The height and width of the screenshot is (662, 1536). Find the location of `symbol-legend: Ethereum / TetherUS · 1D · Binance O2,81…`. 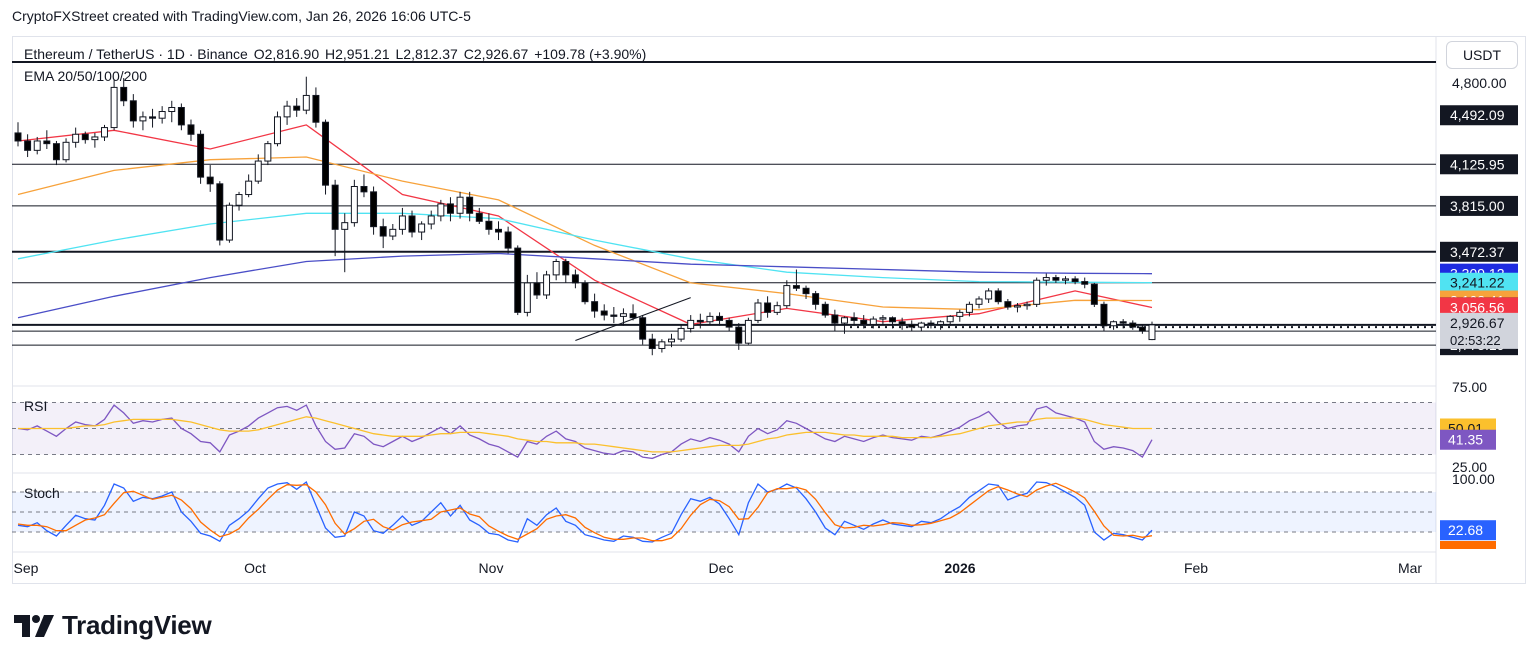

symbol-legend: Ethereum / TetherUS · 1D · Binance O2,81… is located at coordinates (336, 54).